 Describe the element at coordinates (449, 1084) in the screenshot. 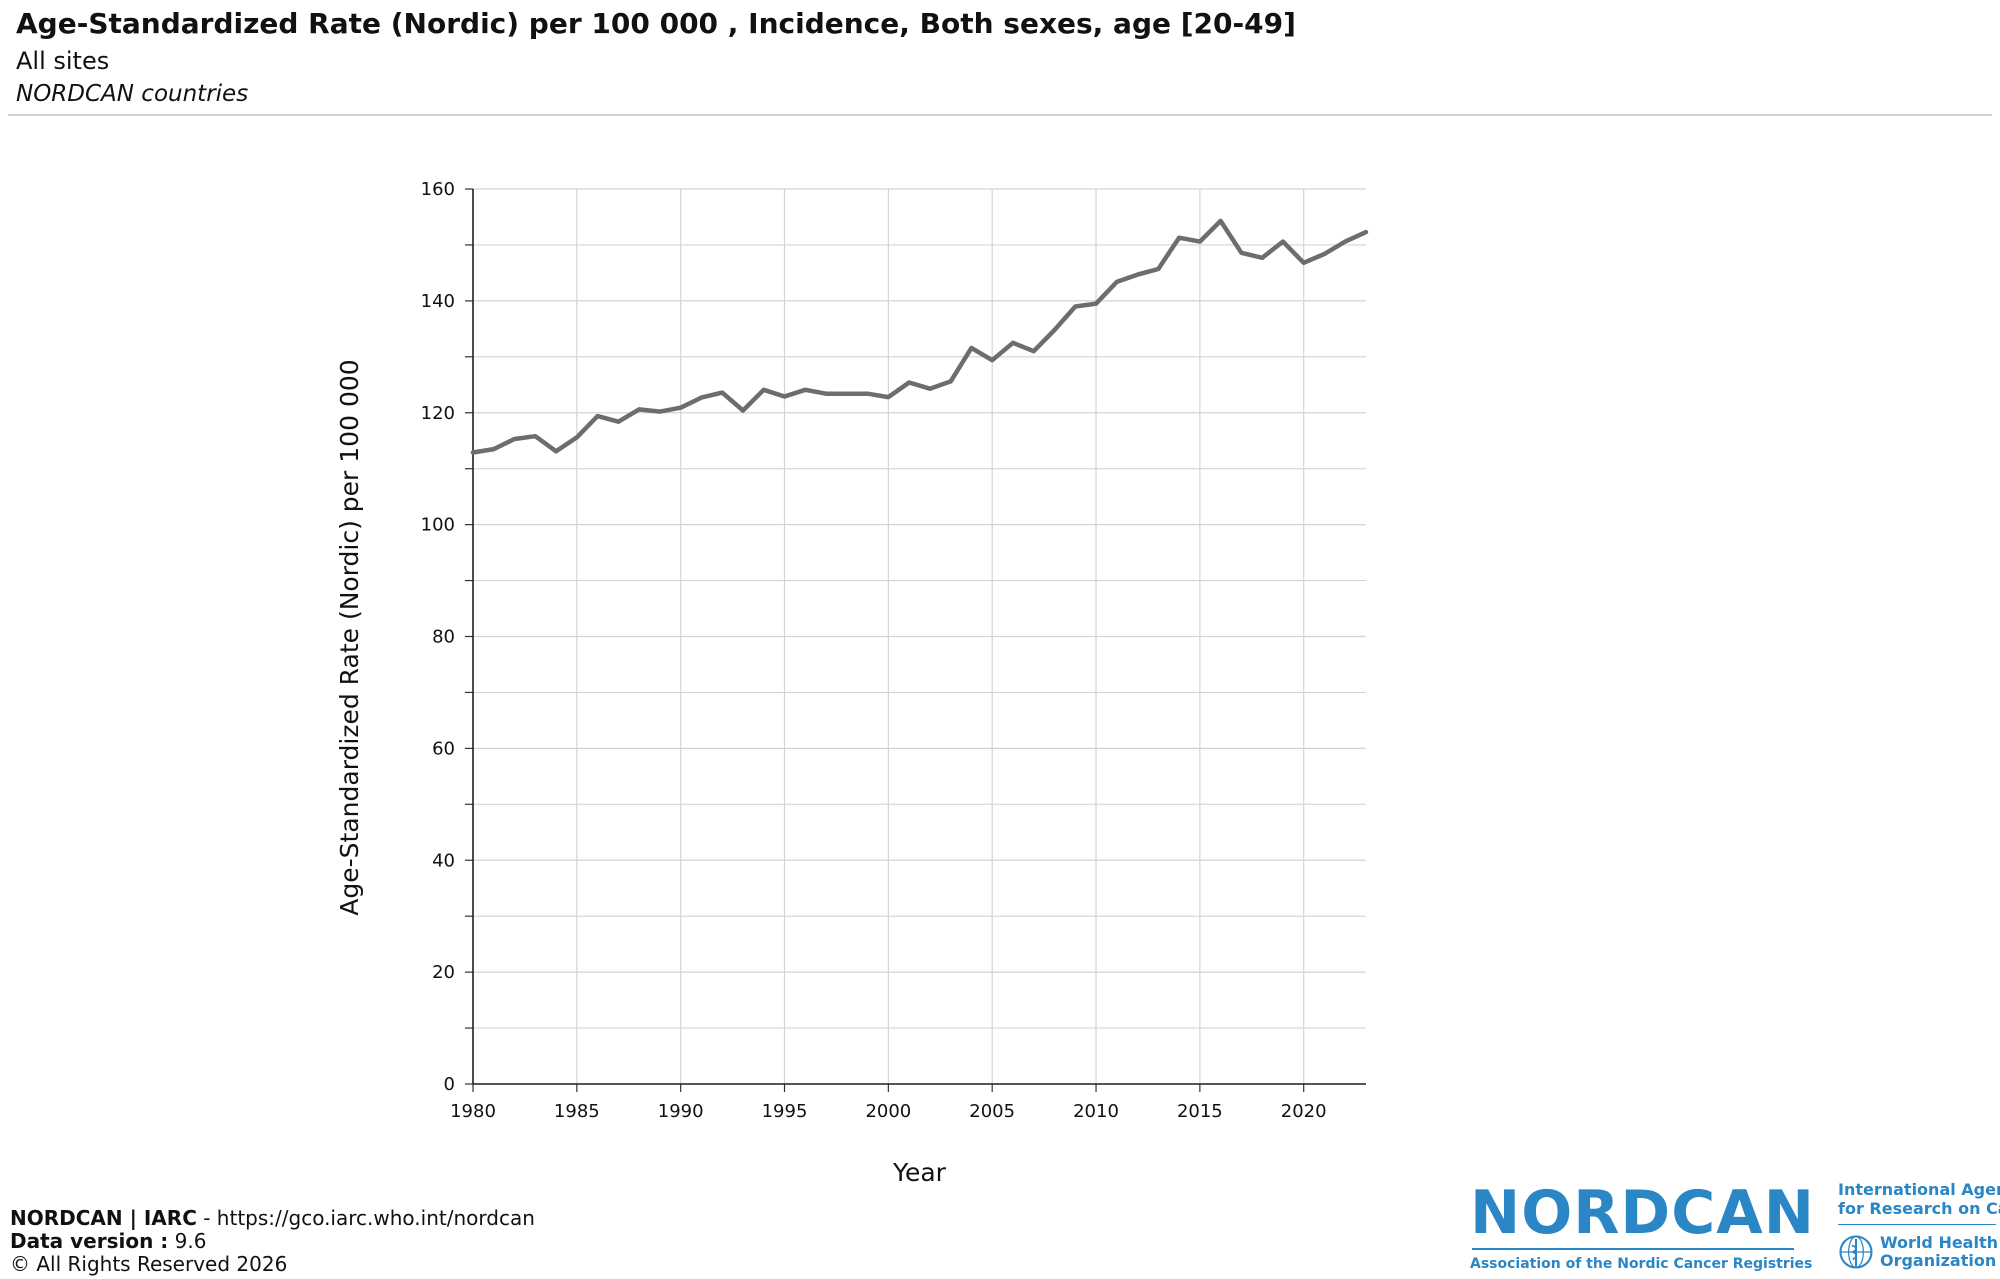

I see `y-tick-label: 0` at that location.